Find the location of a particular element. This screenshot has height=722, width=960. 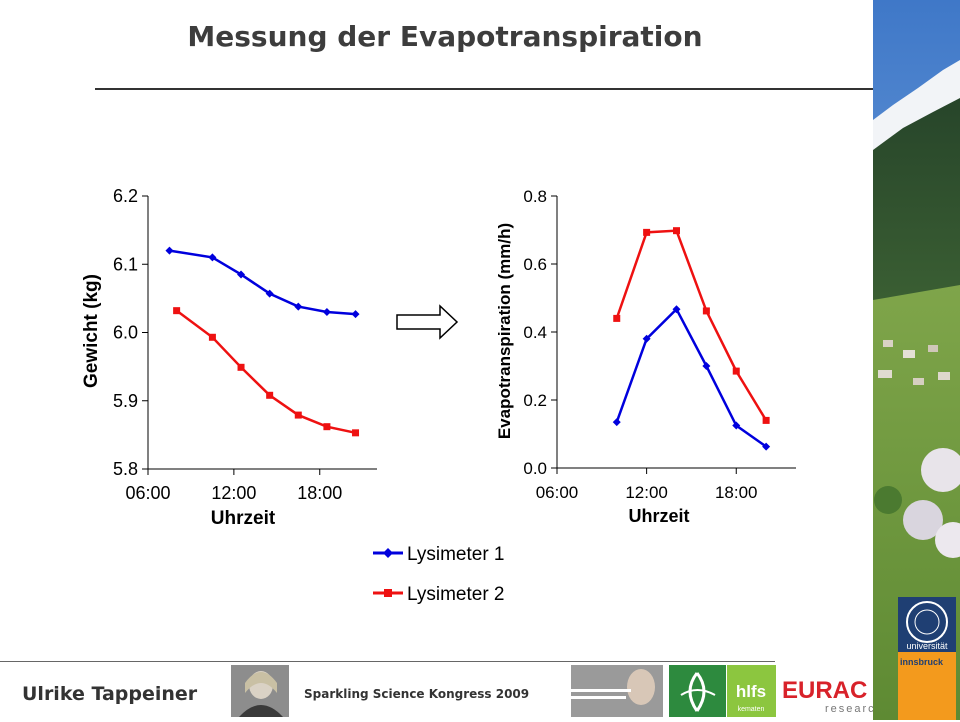

eurac-logo-text: EURAC is located at coordinates (824, 690).